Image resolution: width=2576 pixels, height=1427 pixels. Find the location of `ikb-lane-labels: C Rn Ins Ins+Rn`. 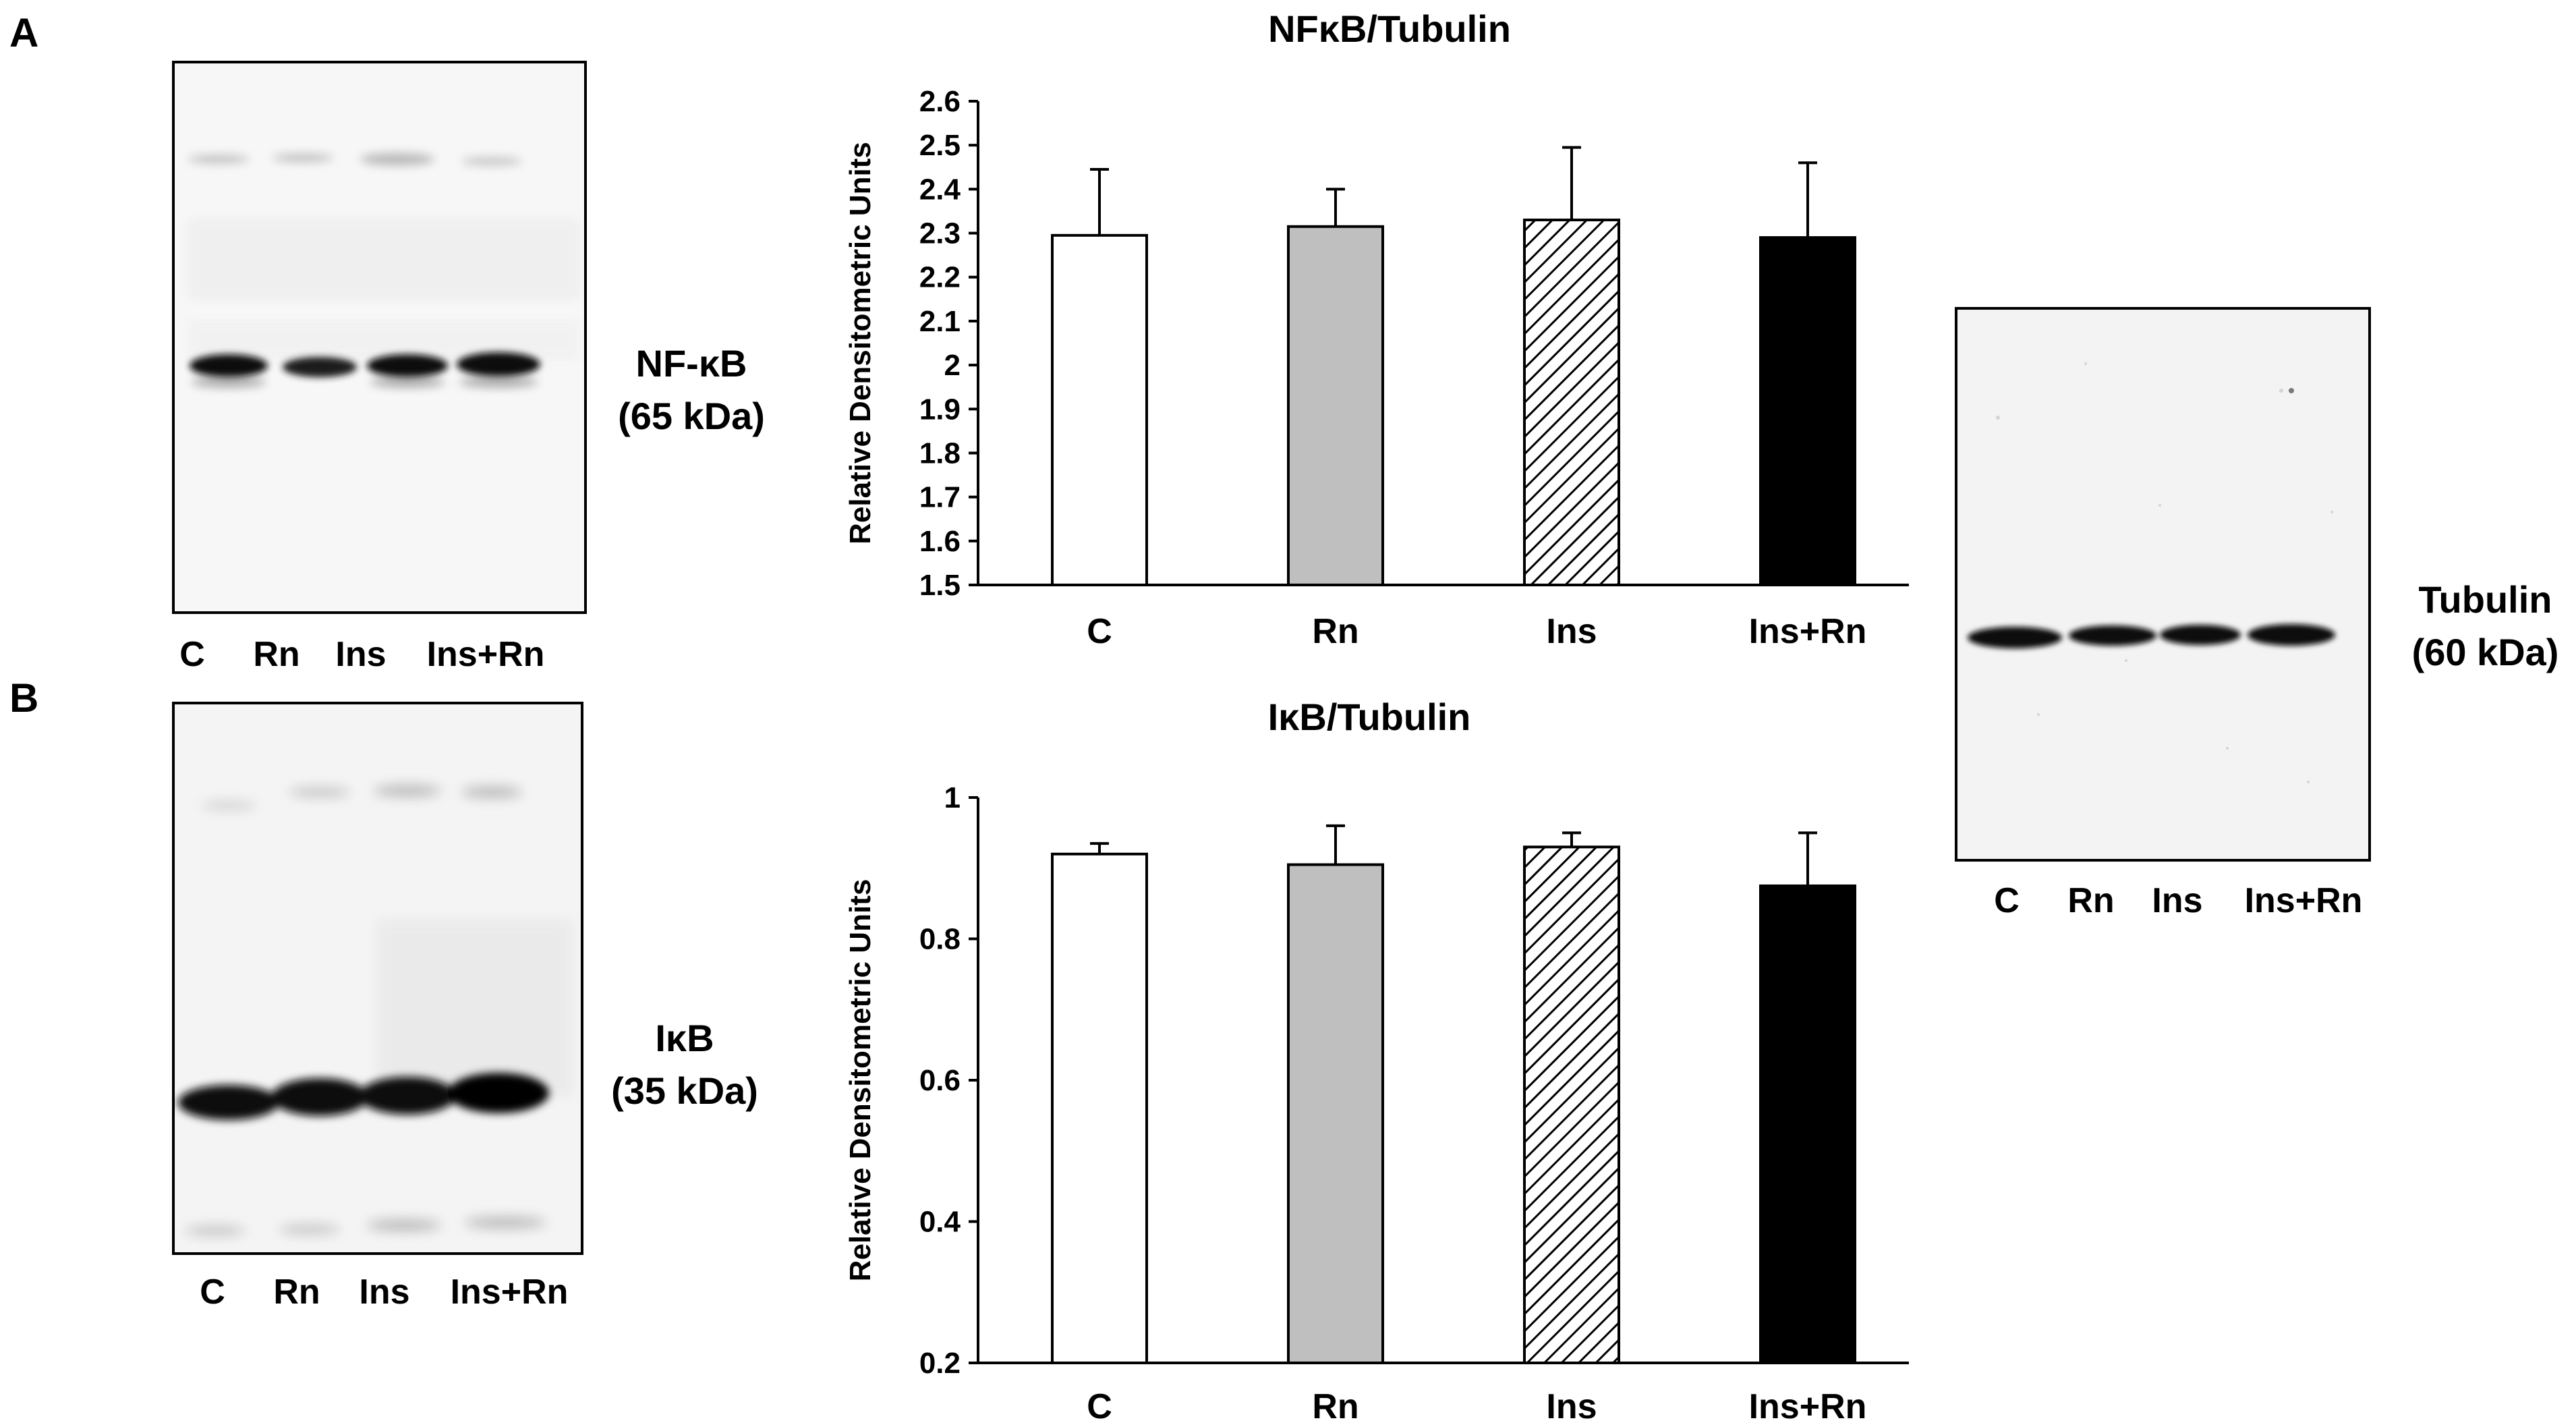

ikb-lane-labels: C Rn Ins Ins+Rn is located at coordinates (1288, 1292).